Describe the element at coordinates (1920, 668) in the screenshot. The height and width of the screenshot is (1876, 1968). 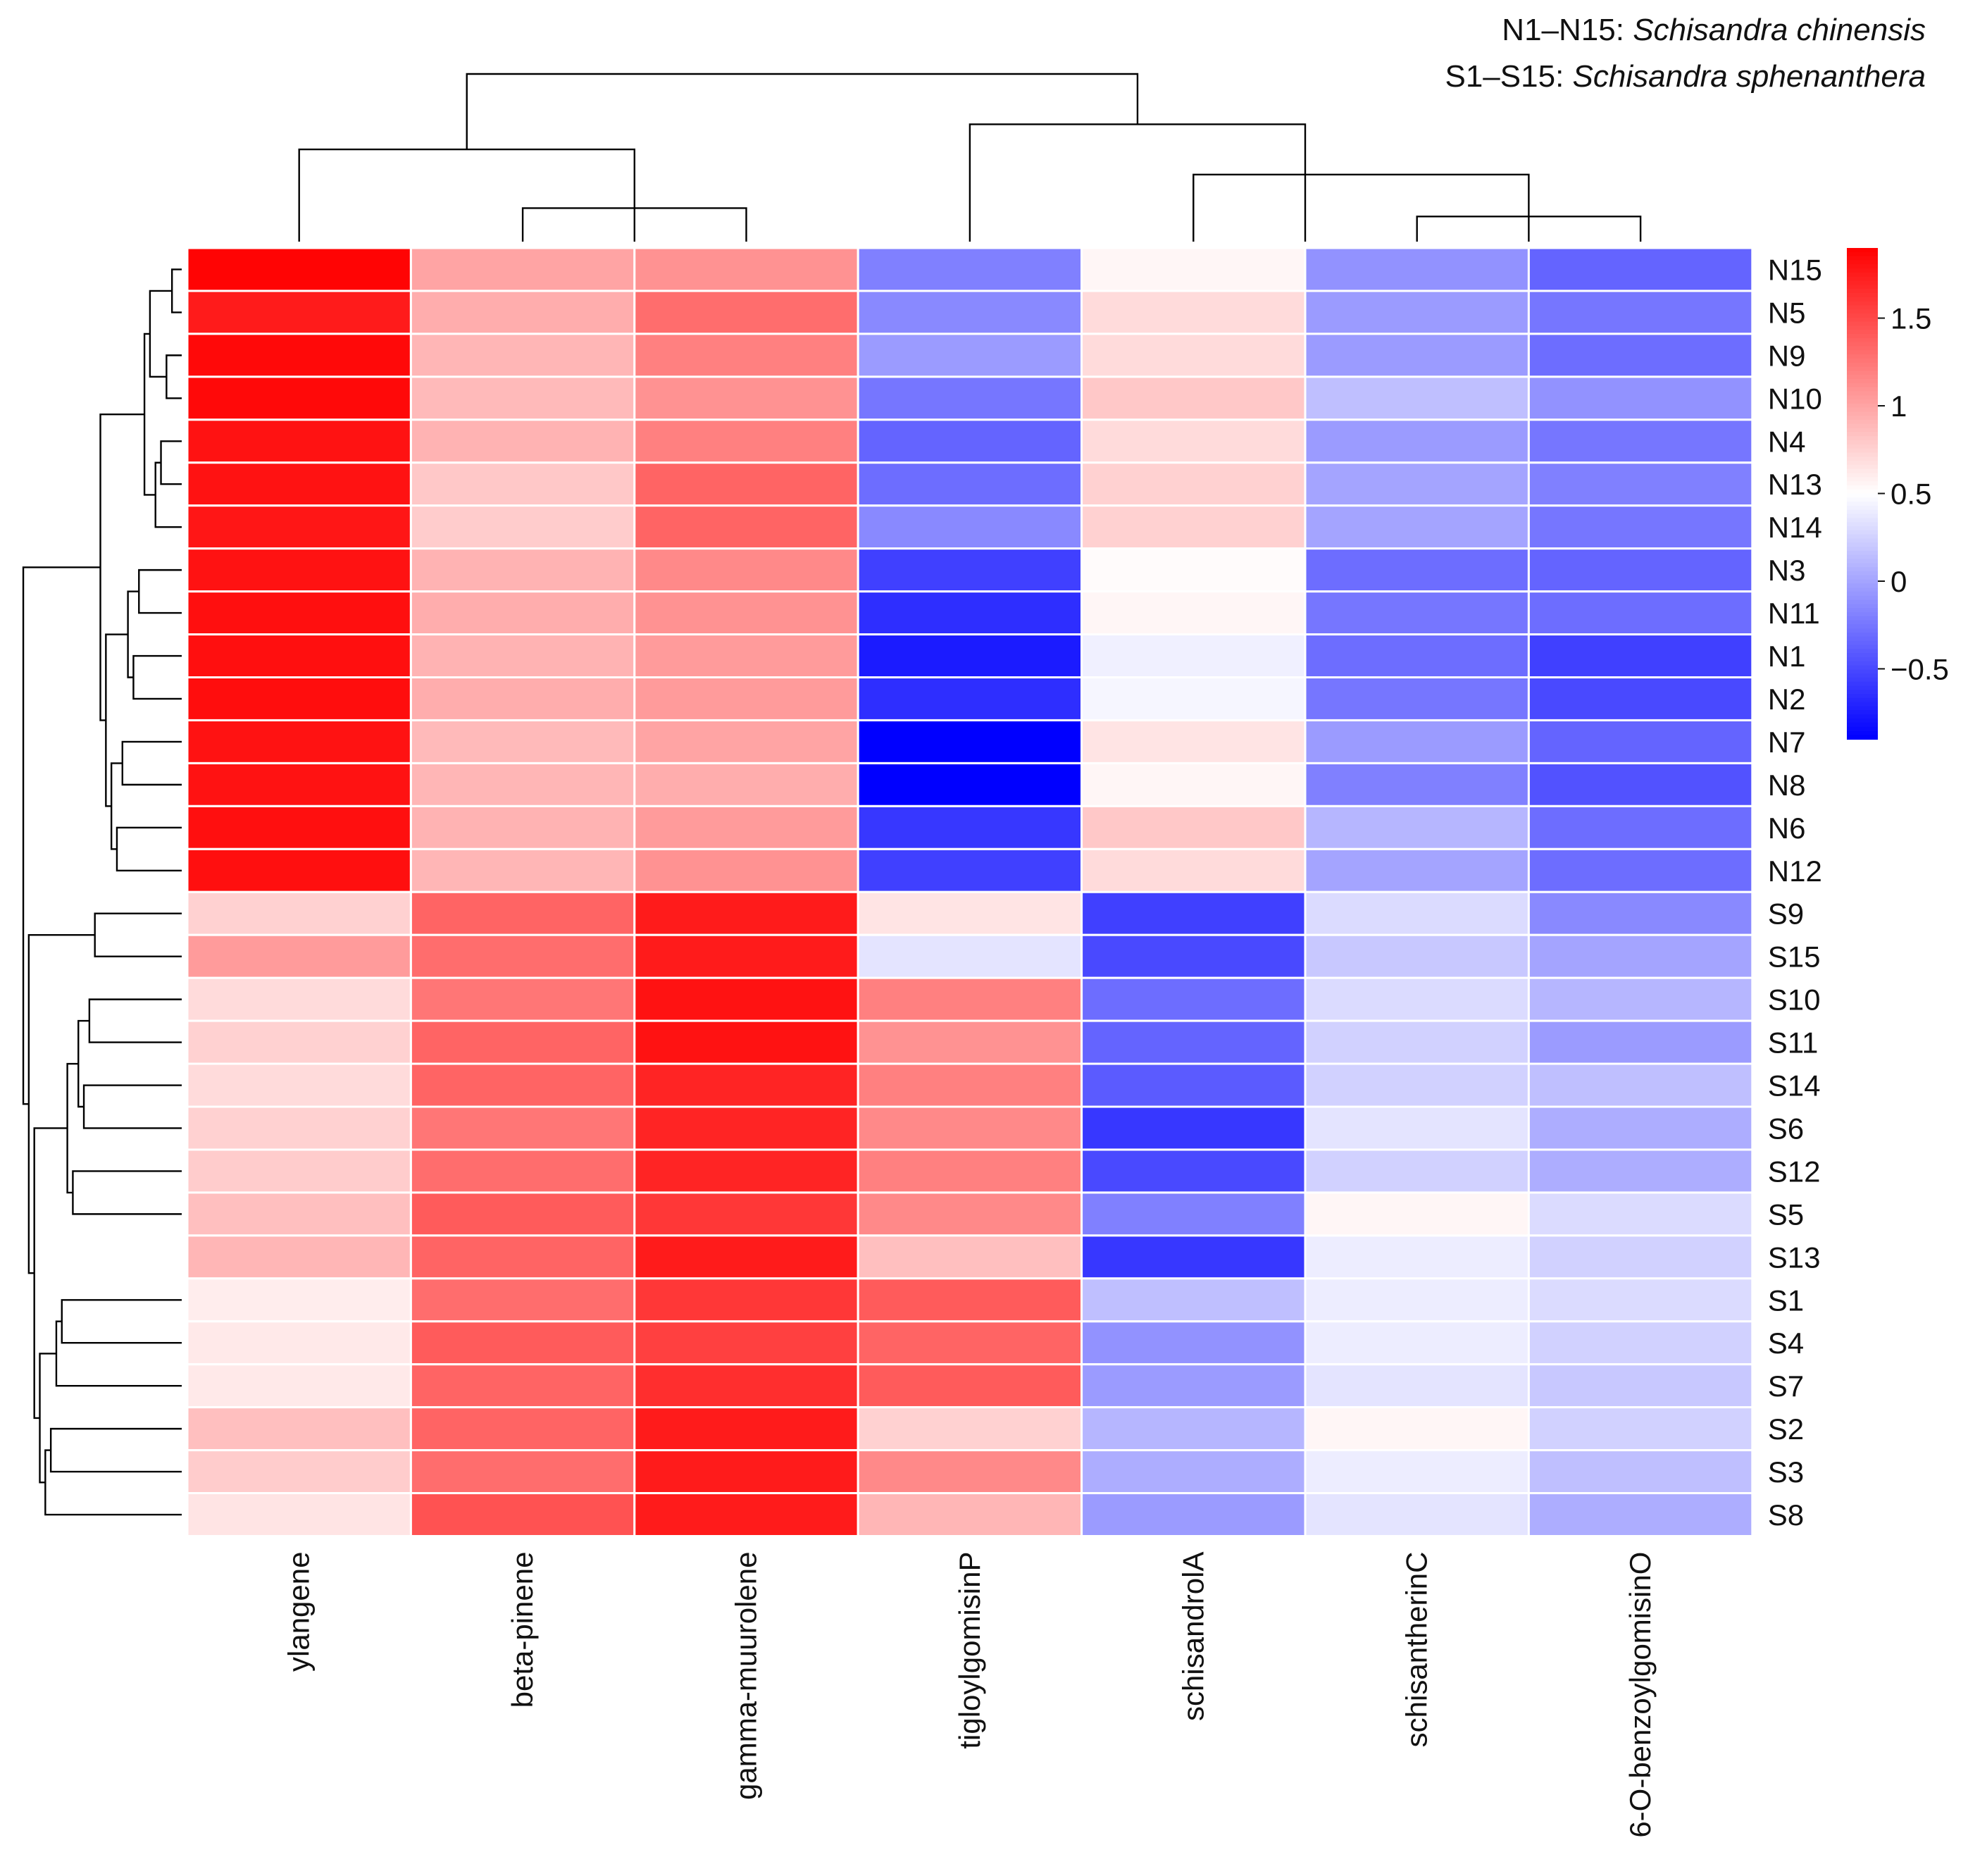
I see `color-scale-tick-label: −0.5` at that location.